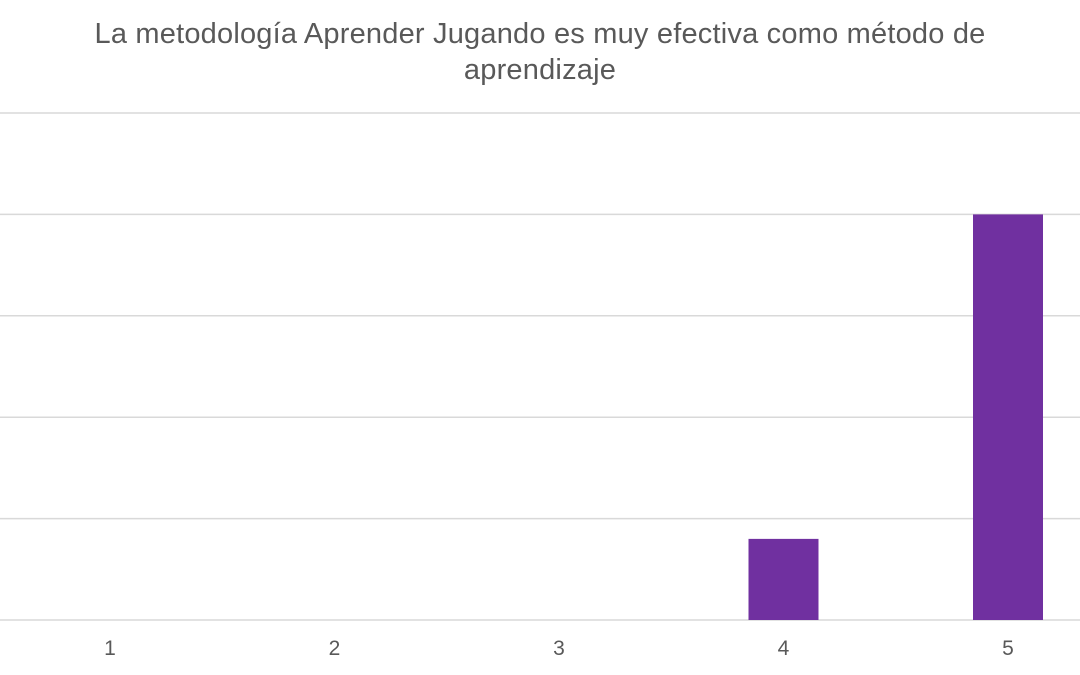  I want to click on x-tick-label-5: 5, so click(1008, 648).